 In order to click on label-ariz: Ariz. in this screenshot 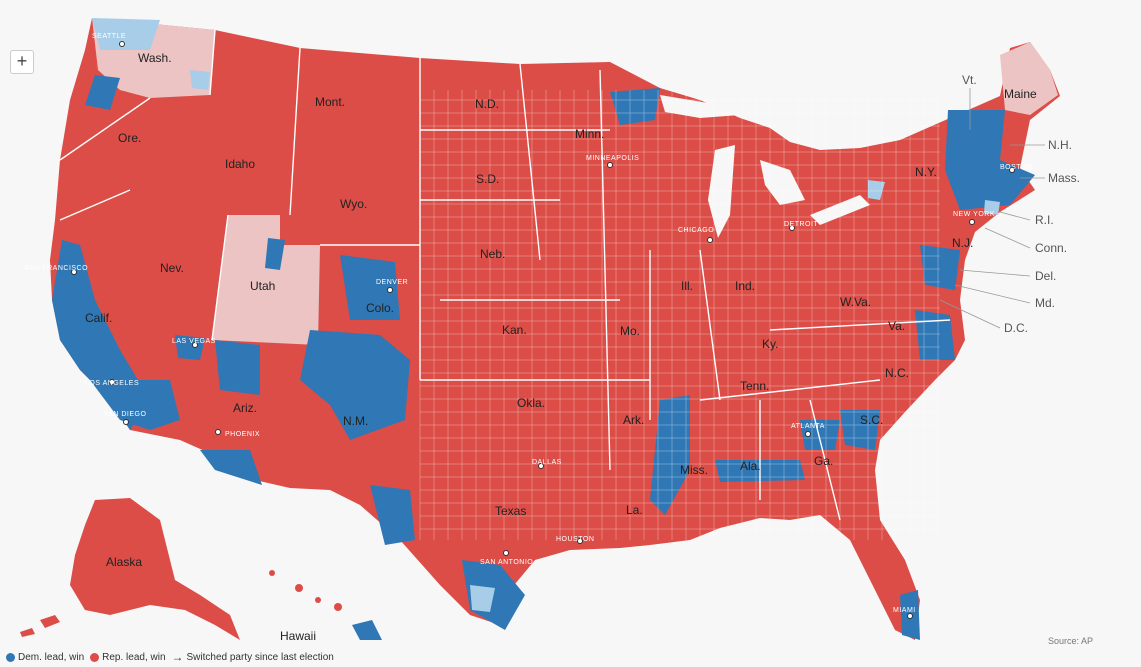, I will do `click(245, 408)`.